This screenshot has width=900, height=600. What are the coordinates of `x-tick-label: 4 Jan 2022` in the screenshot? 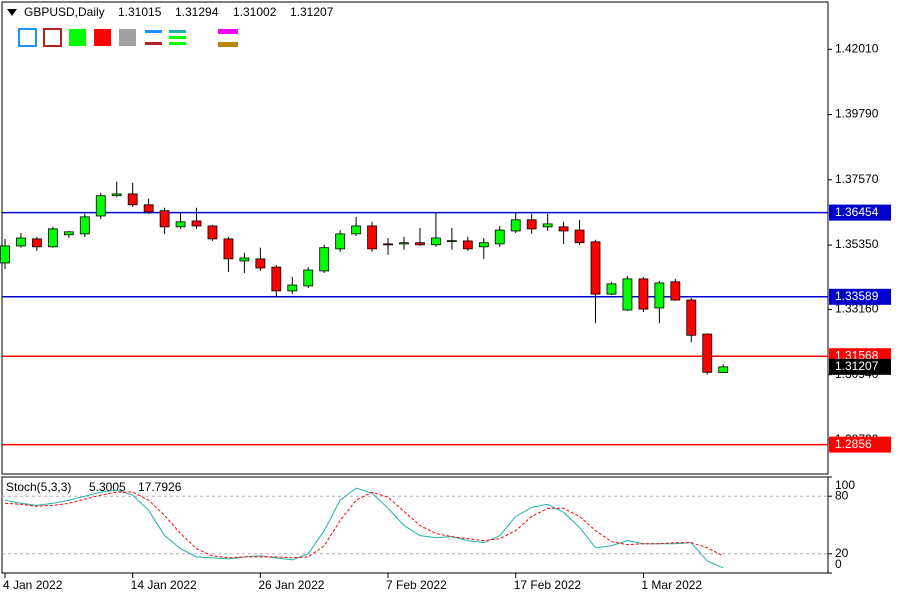 It's located at (33, 585).